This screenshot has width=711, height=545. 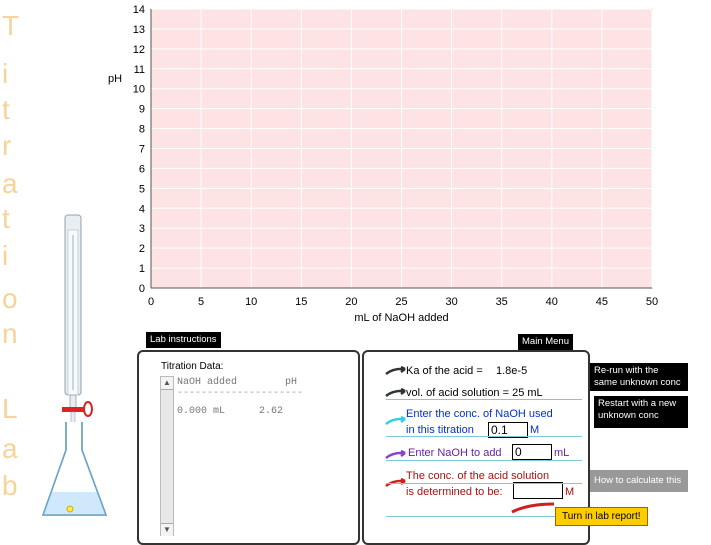 What do you see at coordinates (201, 302) in the screenshot?
I see `x-tick-label: 5` at bounding box center [201, 302].